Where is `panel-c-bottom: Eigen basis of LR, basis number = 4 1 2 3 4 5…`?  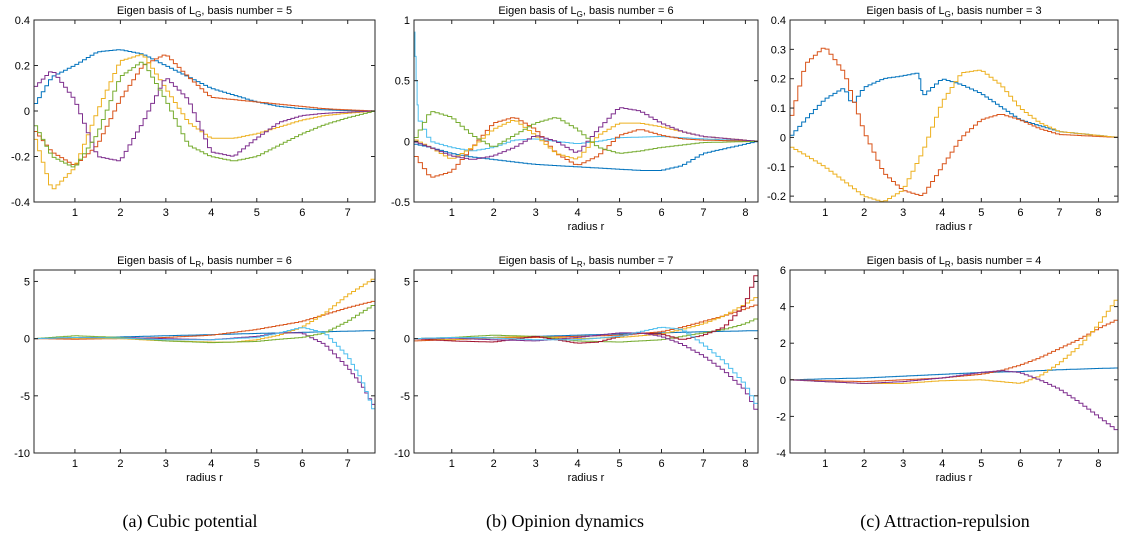 panel-c-bottom: Eigen basis of LR, basis number = 4 1 2 3 4 5… is located at coordinates (947, 369).